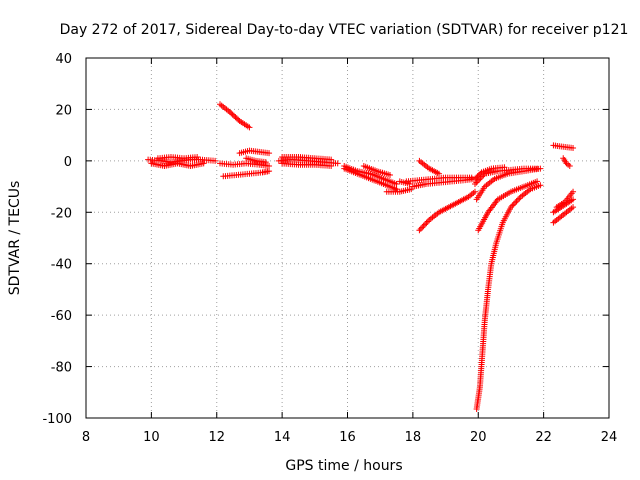 This screenshot has width=640, height=480. I want to click on y-tick-label: 0, so click(68, 162).